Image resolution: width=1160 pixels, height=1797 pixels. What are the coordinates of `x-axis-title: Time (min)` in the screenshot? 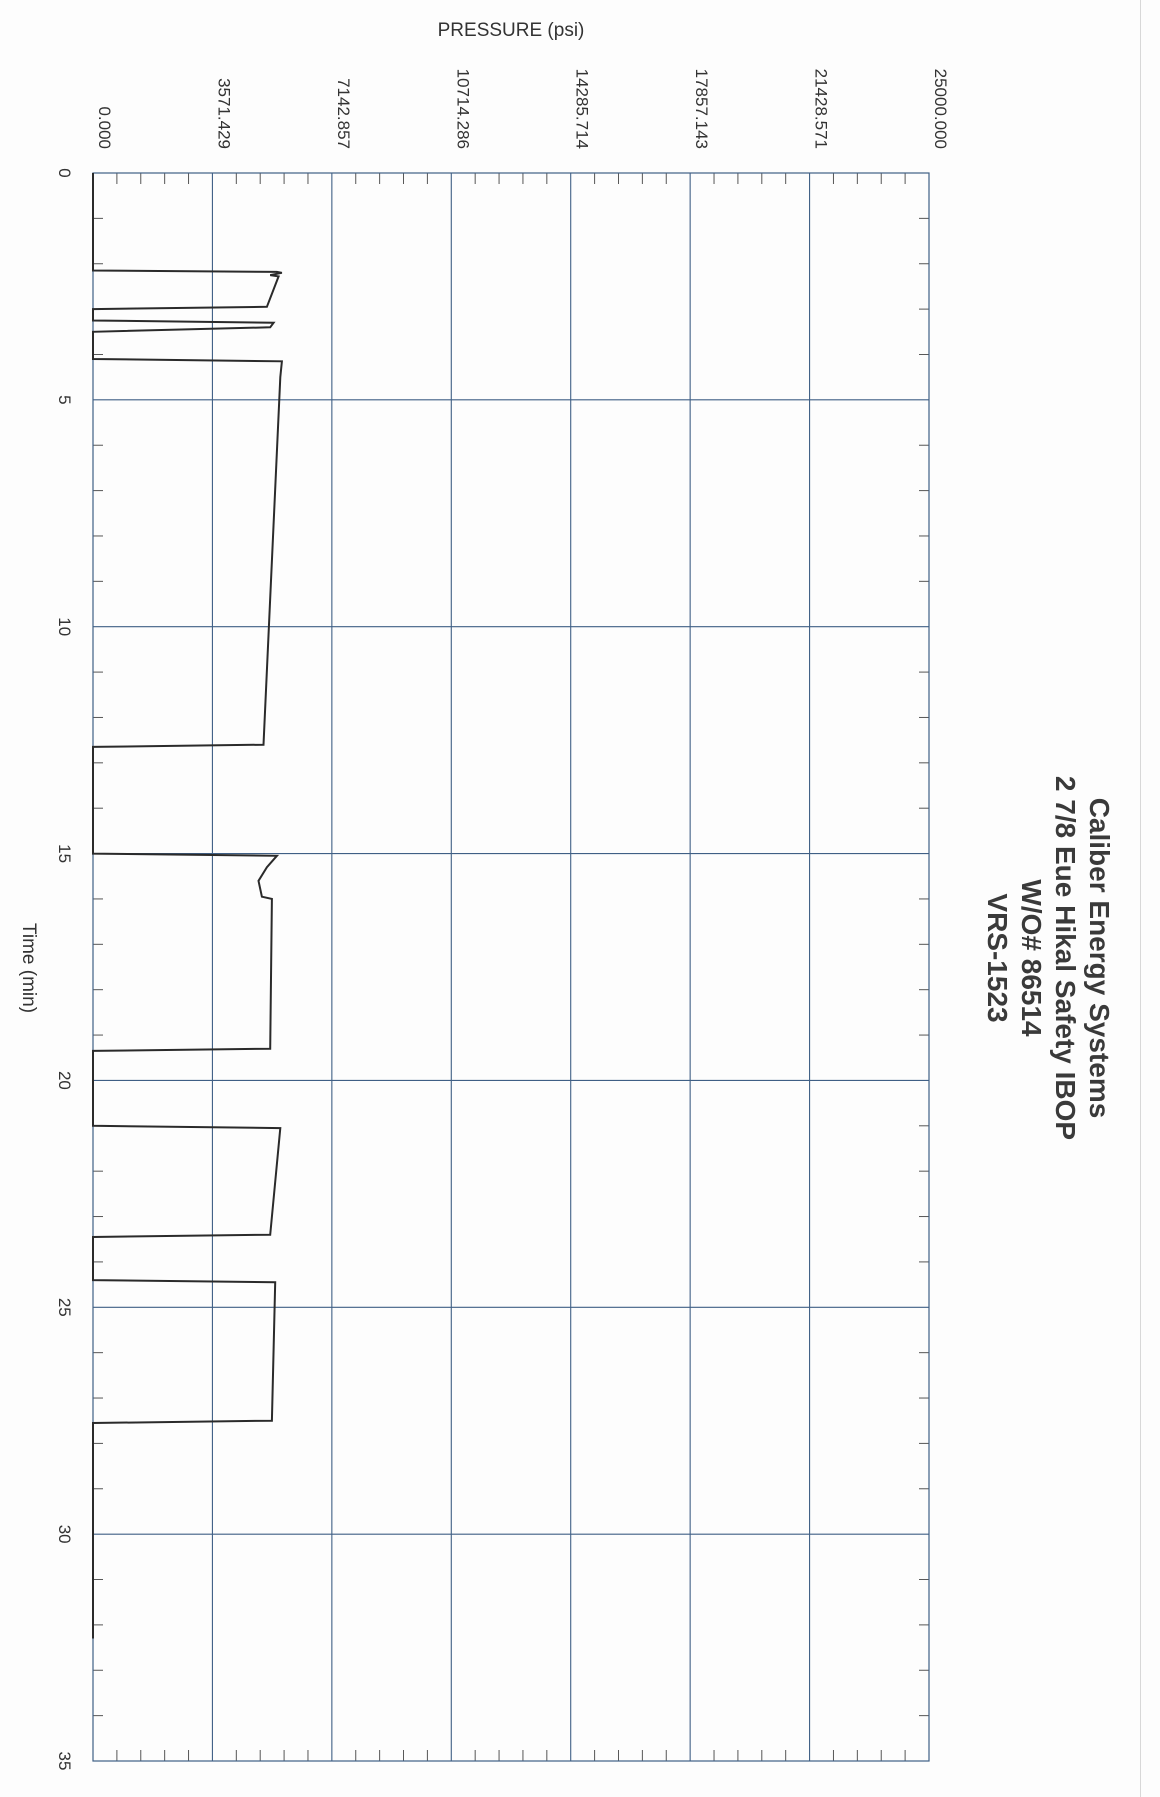 It's located at (28, 968).